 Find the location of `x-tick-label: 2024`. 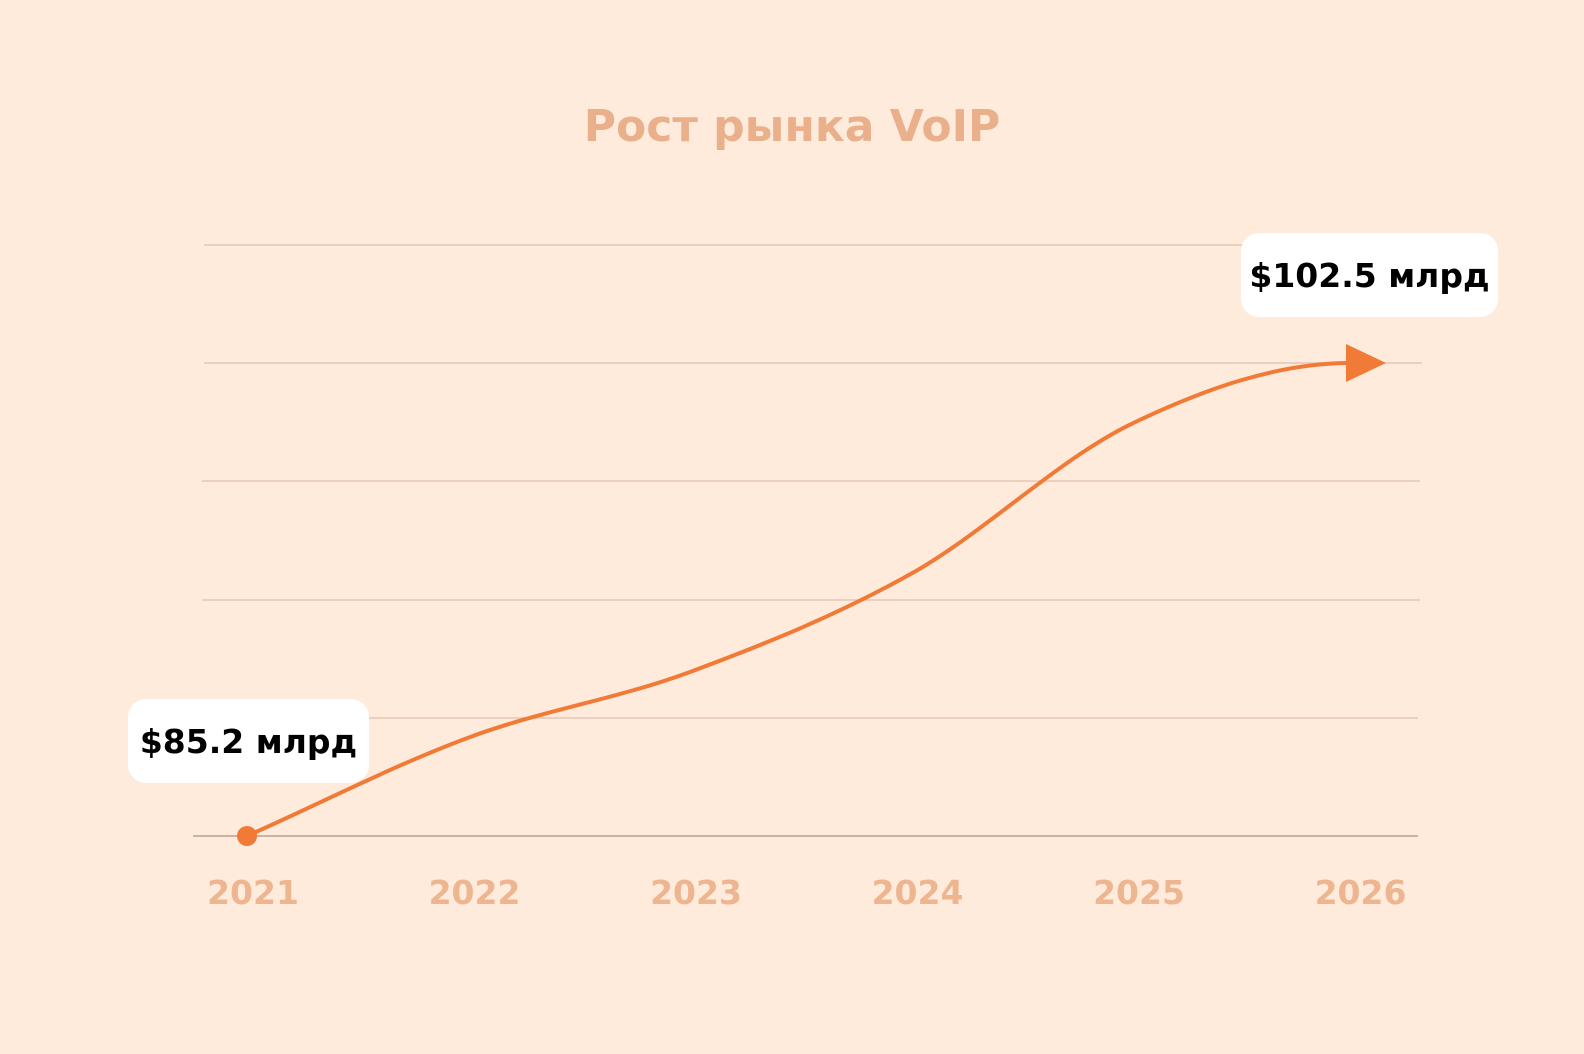

x-tick-label: 2024 is located at coordinates (918, 892).